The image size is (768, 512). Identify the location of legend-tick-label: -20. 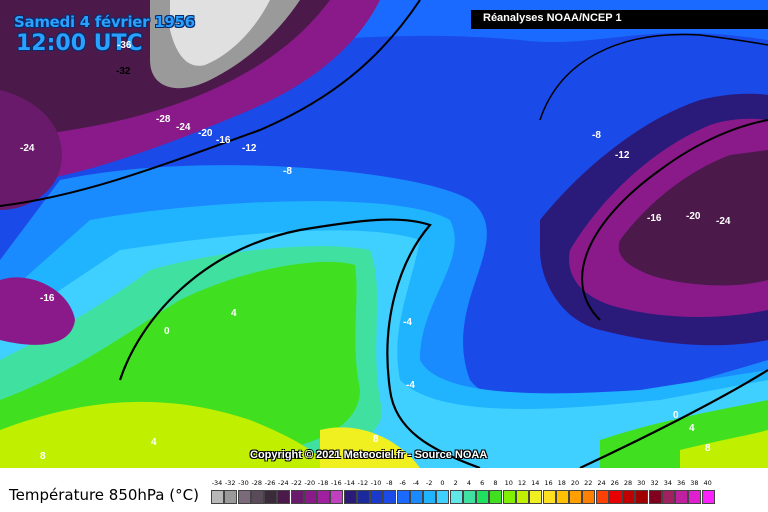
(310, 483).